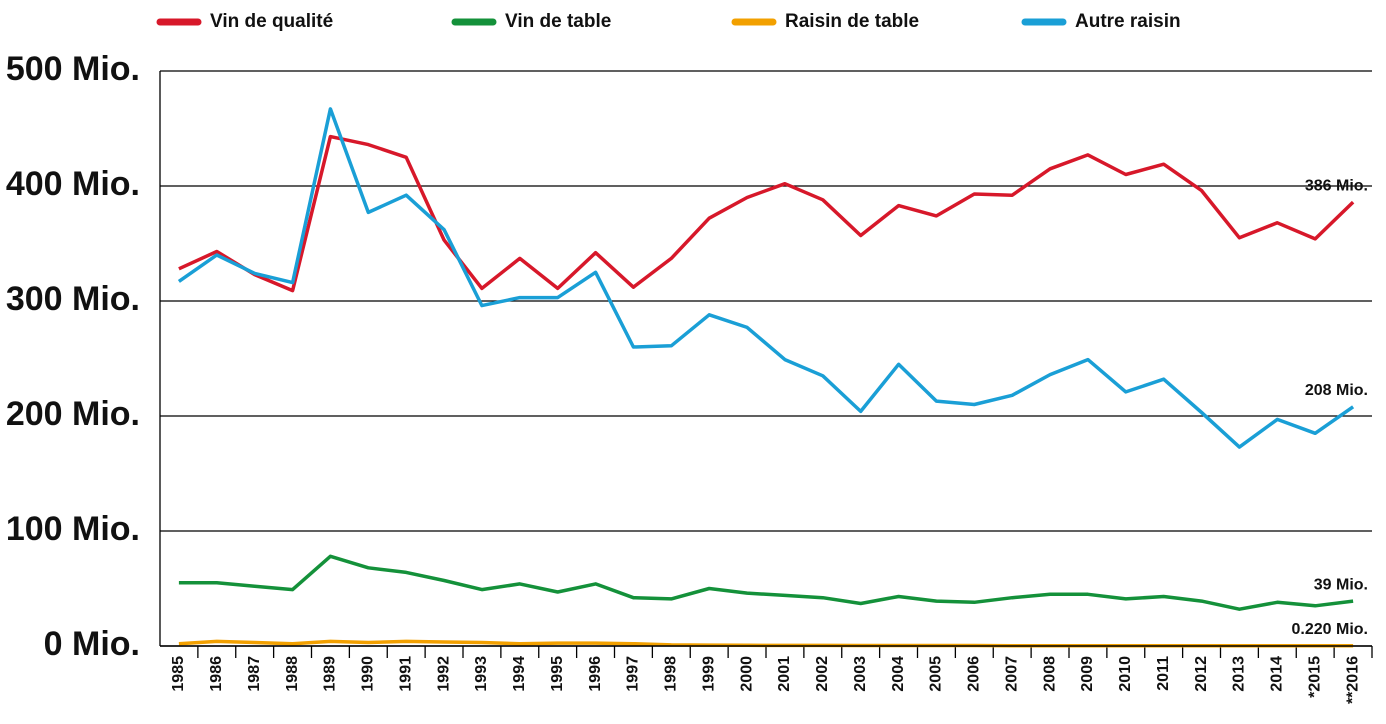 The width and height of the screenshot is (1386, 724). I want to click on x-tick-label: 1992, so click(443, 674).